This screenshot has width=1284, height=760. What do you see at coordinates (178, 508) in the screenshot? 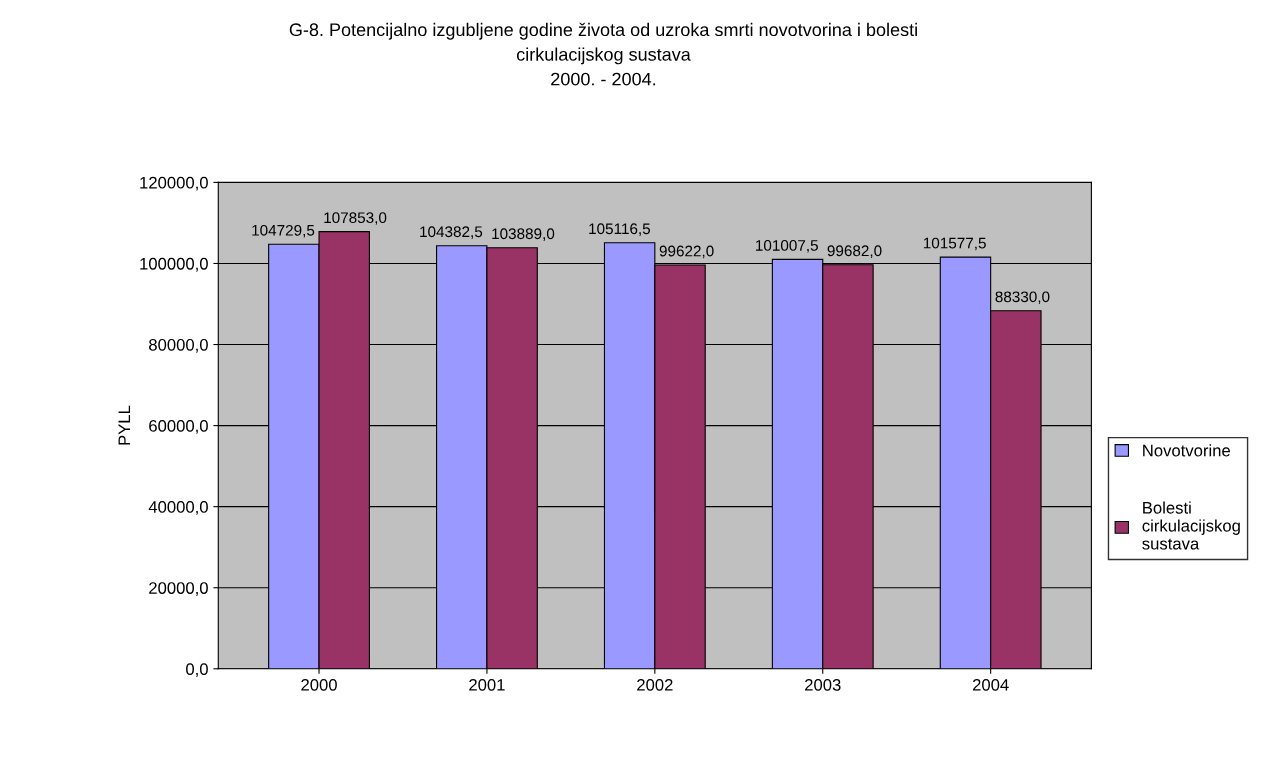
I see `y-tick-label: 40000,0` at bounding box center [178, 508].